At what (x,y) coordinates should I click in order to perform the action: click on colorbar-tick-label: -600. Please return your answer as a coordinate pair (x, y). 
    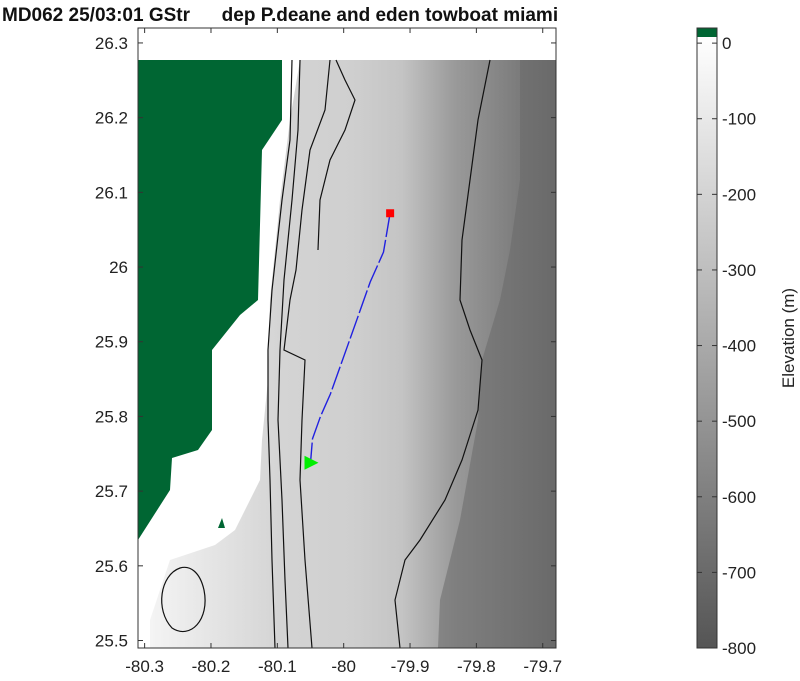
    Looking at the image, I should click on (739, 497).